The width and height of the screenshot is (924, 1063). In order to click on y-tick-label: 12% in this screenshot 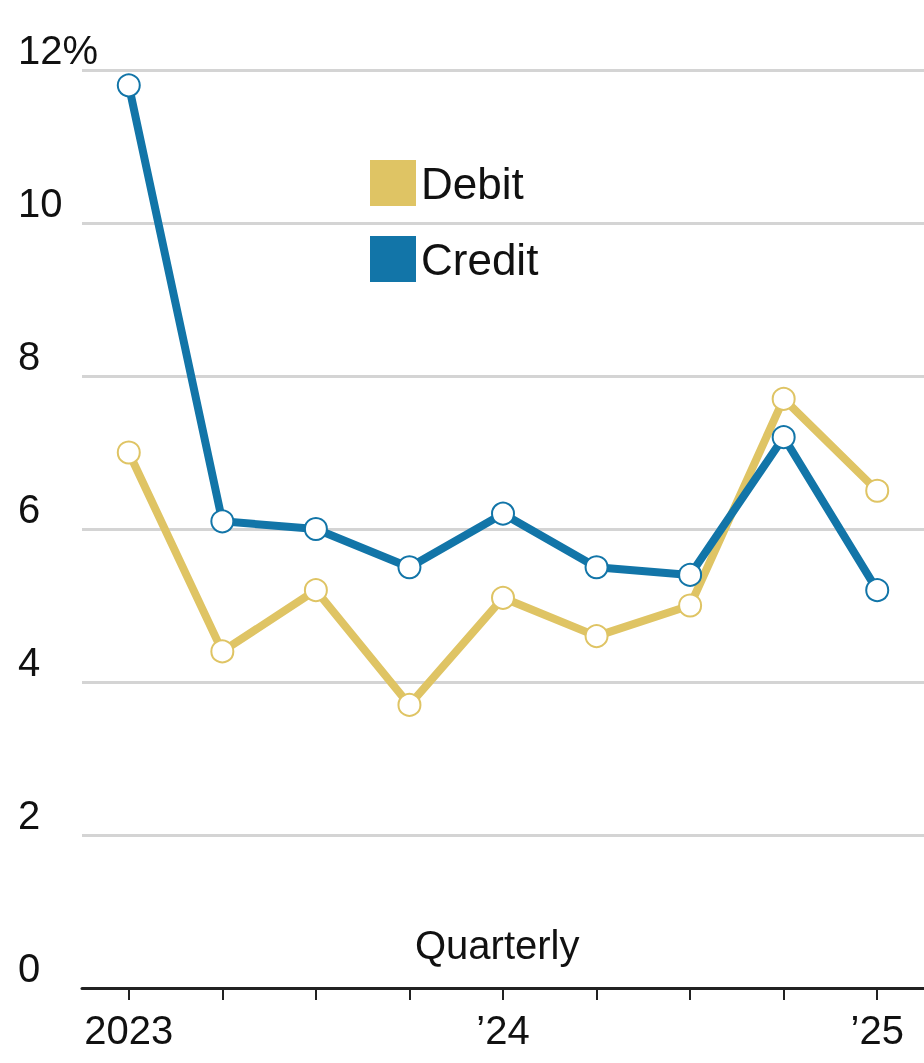, I will do `click(58, 50)`.